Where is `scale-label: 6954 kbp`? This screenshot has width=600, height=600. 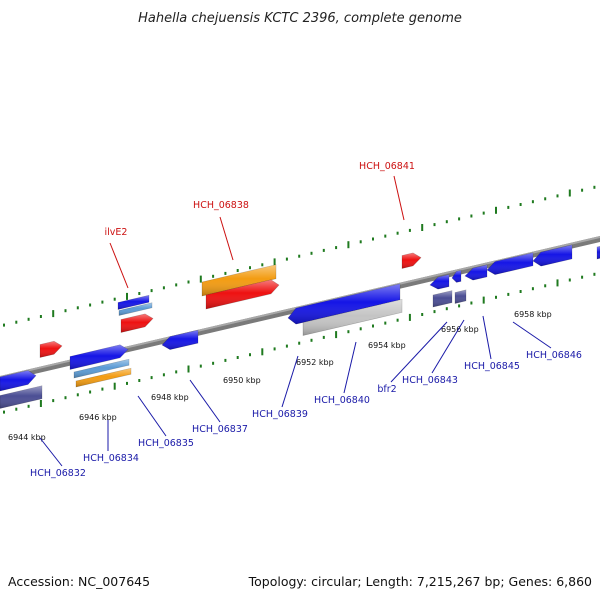 scale-label: 6954 kbp is located at coordinates (387, 345).